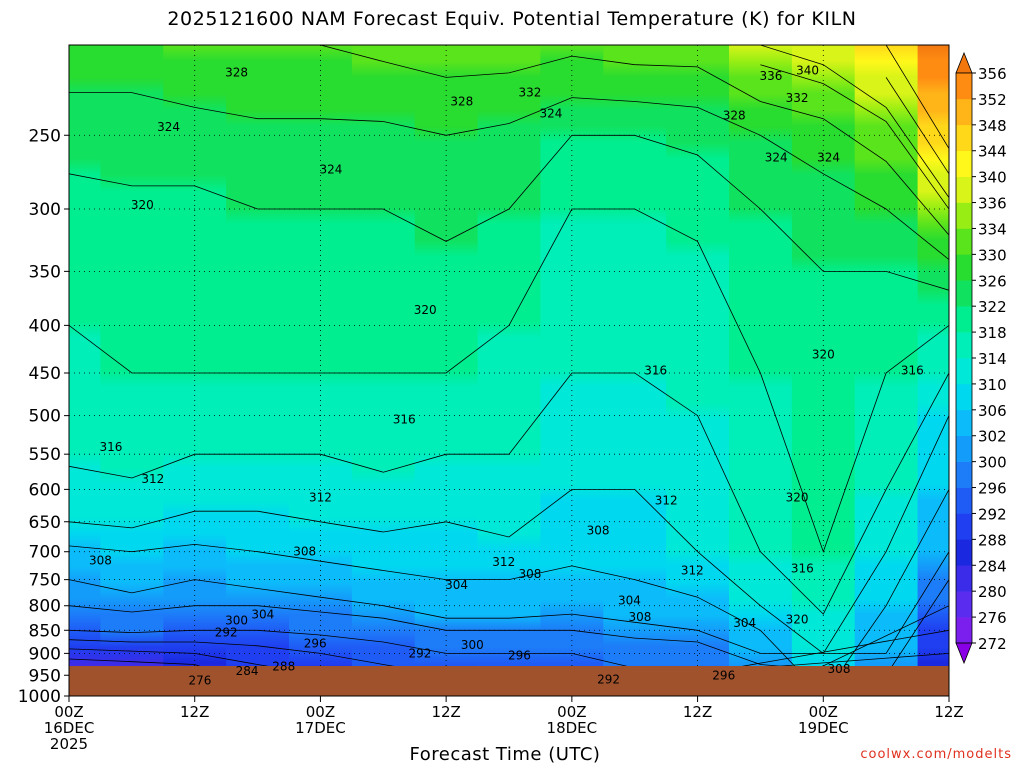 The width and height of the screenshot is (1024, 768). What do you see at coordinates (69, 728) in the screenshot?
I see `x-tick-label-0-1: 16DEC` at bounding box center [69, 728].